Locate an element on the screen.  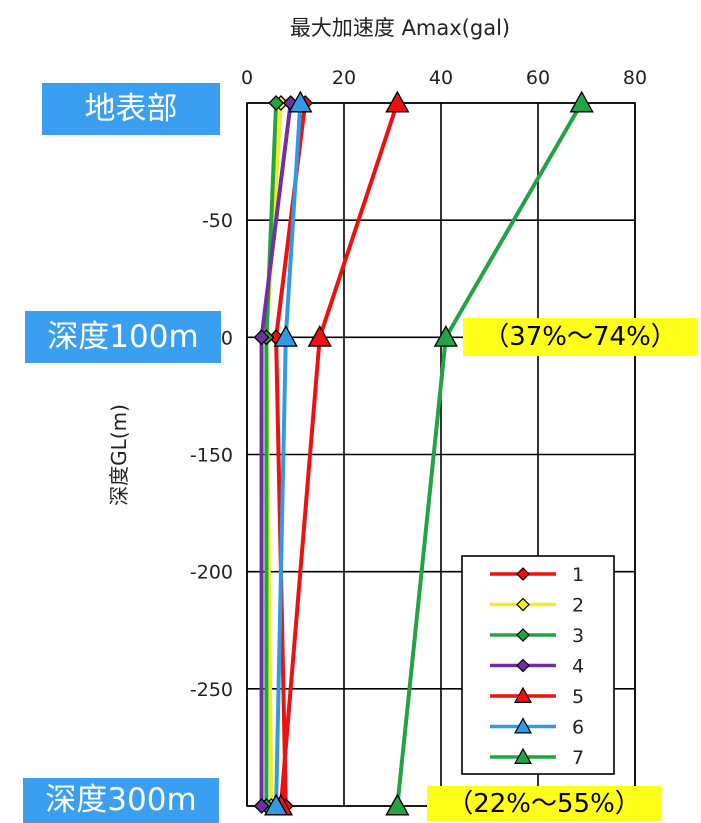
legend-item-3: 3 is located at coordinates (537, 636).